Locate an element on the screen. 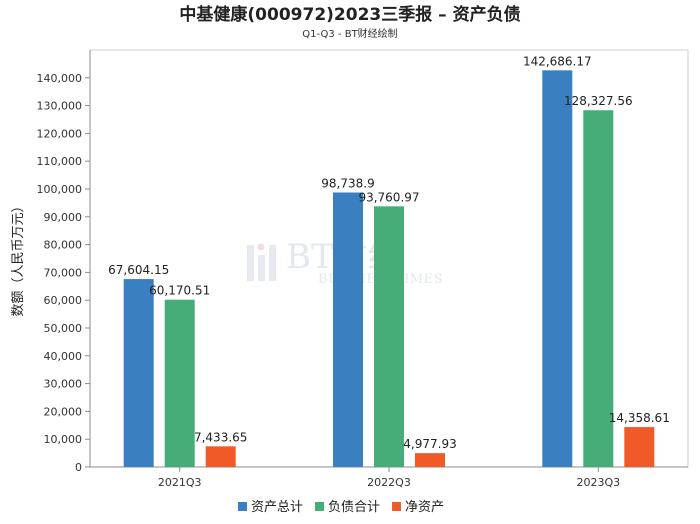  y-tick-label: 90,000 is located at coordinates (63, 217).